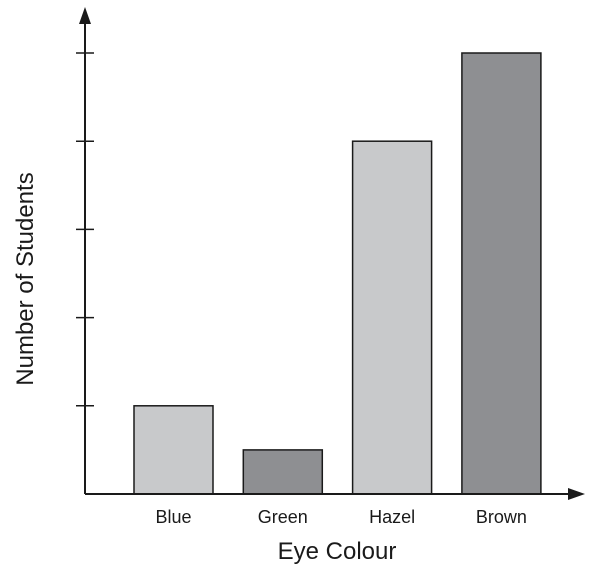 Image resolution: width=592 pixels, height=569 pixels. What do you see at coordinates (501, 273) in the screenshot?
I see `bar-brown` at bounding box center [501, 273].